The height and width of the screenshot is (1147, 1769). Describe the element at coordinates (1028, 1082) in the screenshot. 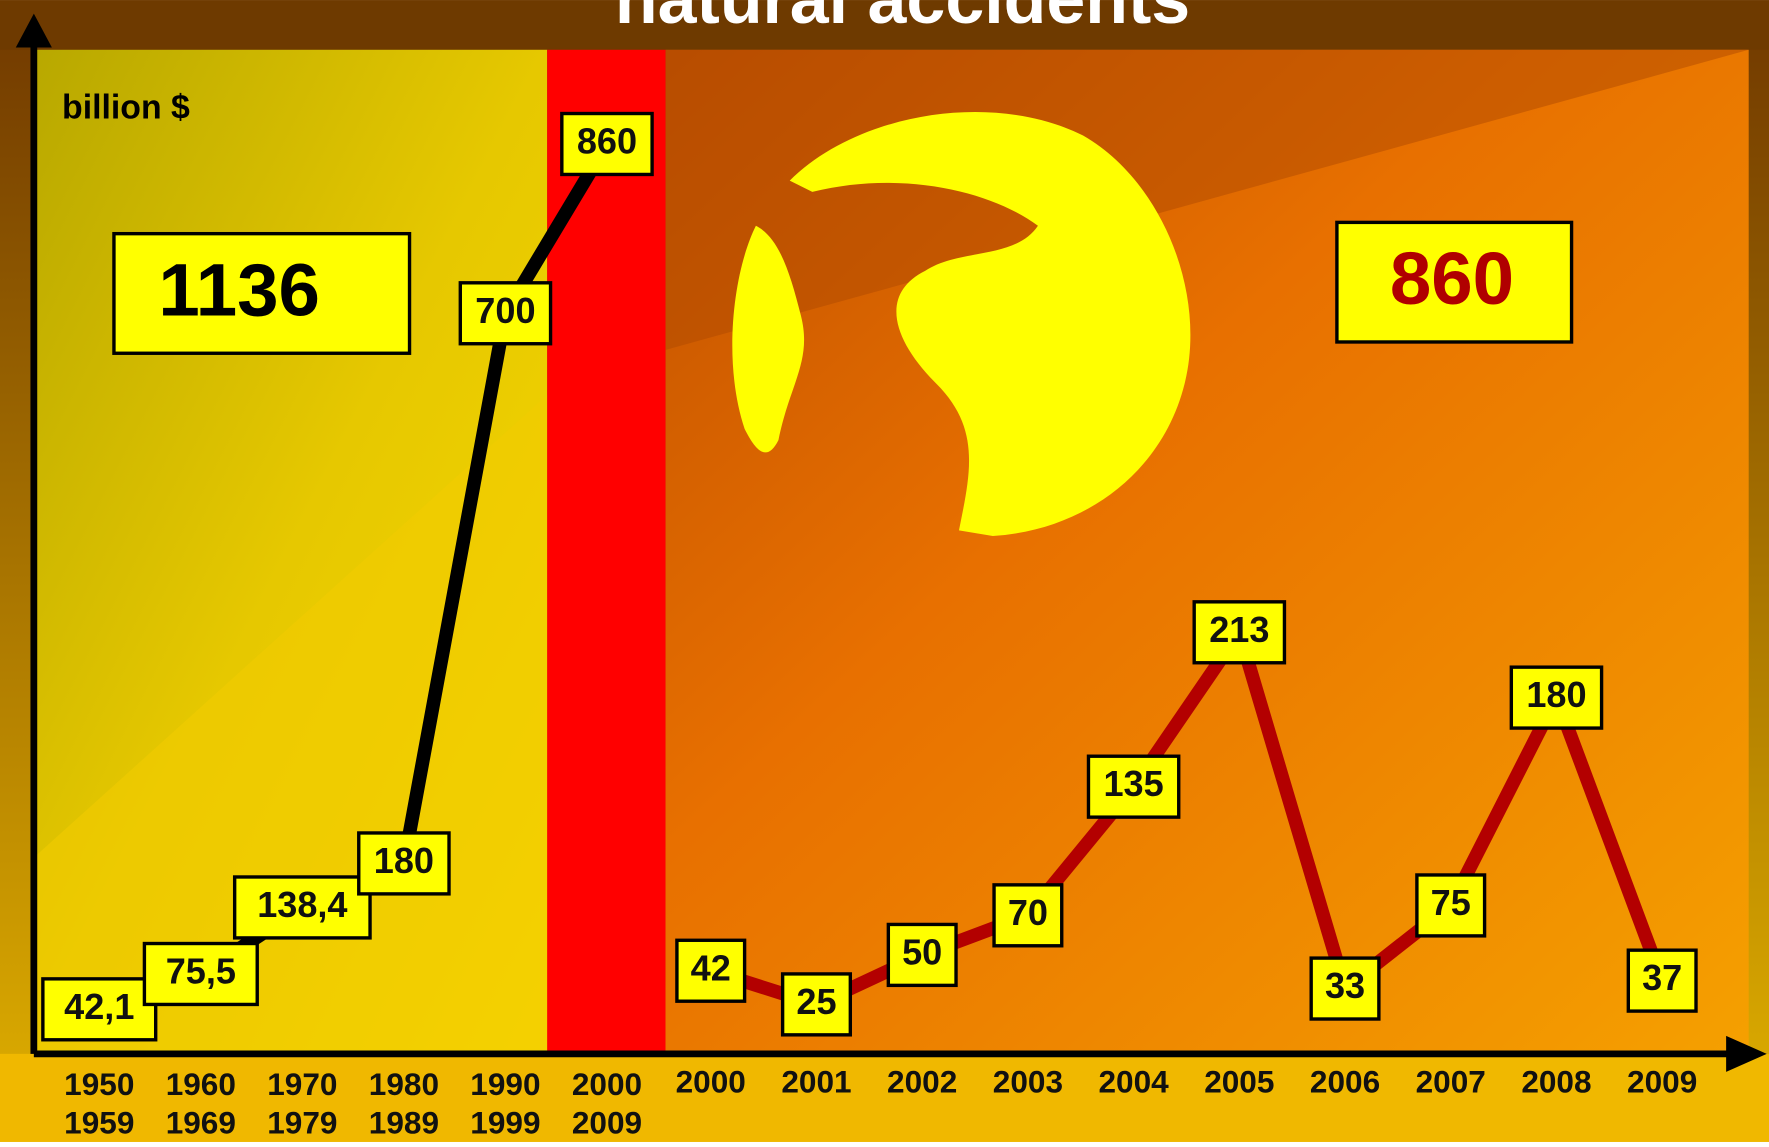

I see `x-tick-label: 2003` at that location.